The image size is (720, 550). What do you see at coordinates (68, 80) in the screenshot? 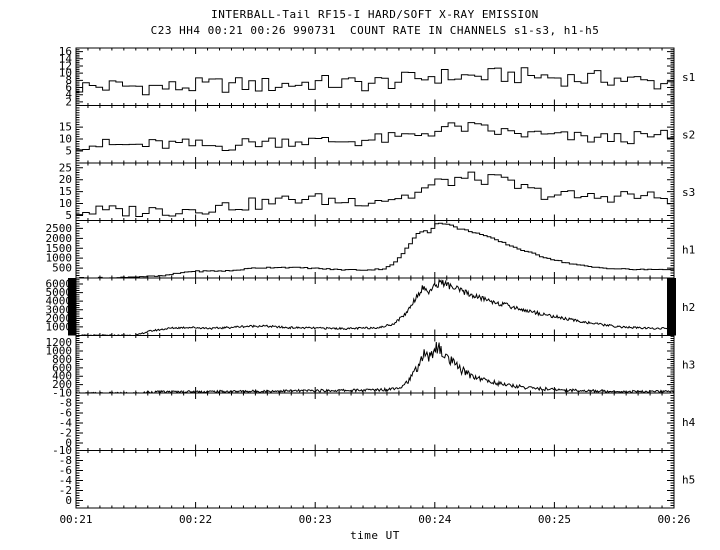
I see `y-tick-label: 8` at bounding box center [68, 80].